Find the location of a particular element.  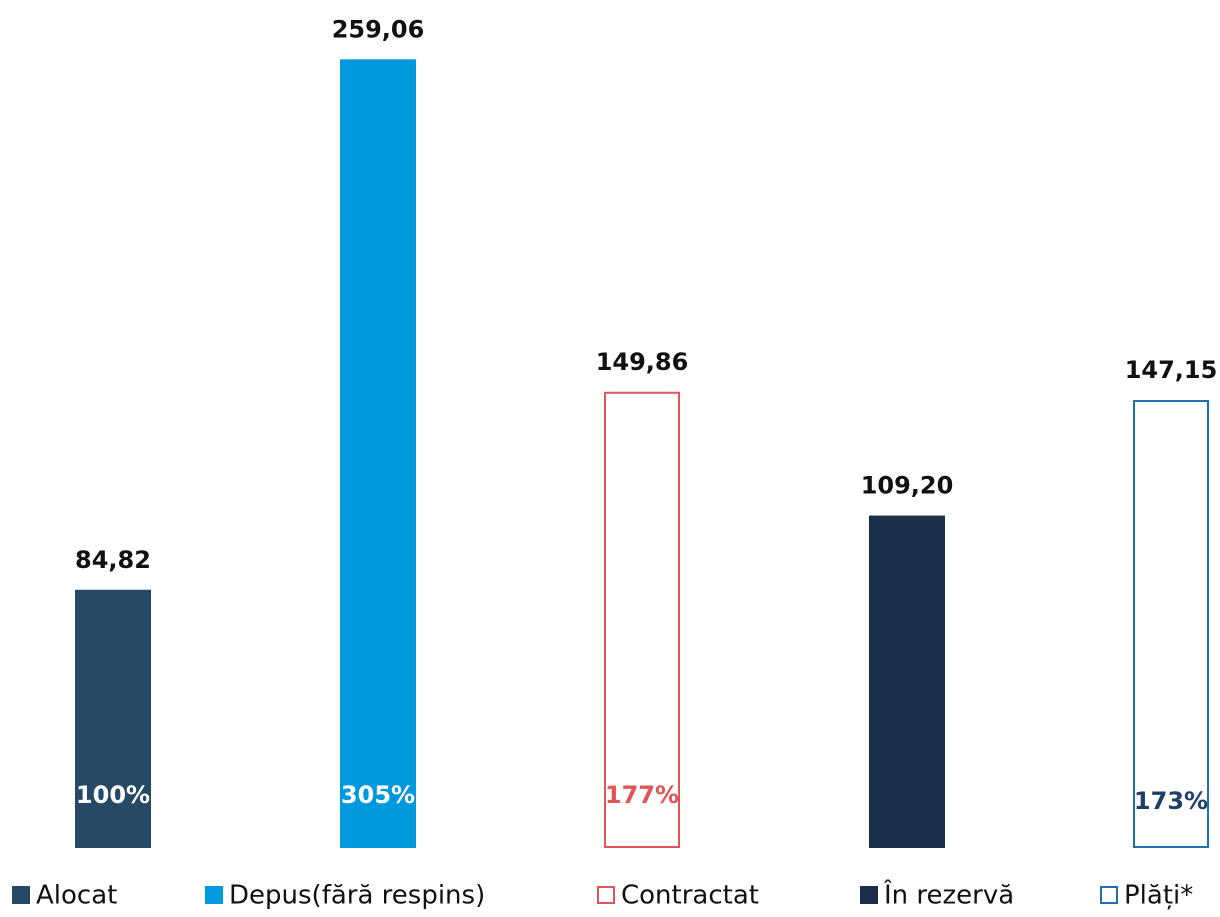

value-label: 259,06 is located at coordinates (378, 29).